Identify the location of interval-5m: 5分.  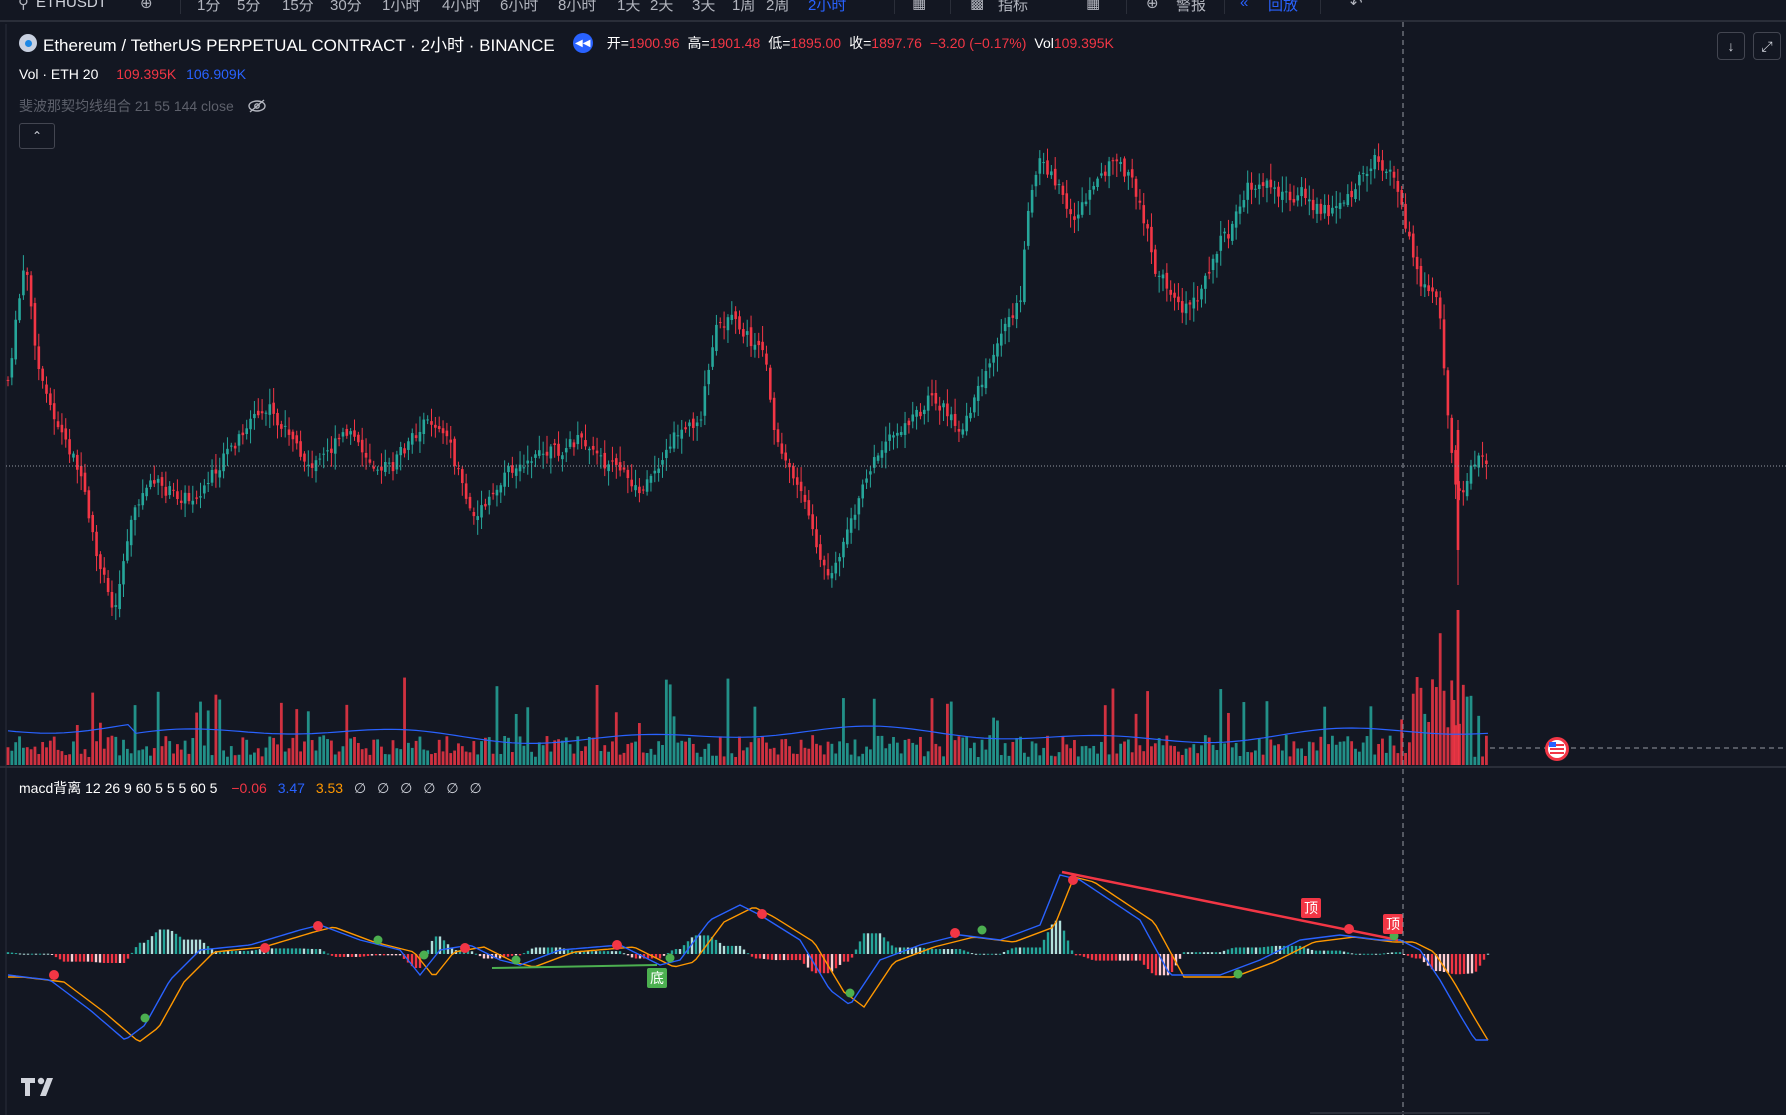
(249, 7).